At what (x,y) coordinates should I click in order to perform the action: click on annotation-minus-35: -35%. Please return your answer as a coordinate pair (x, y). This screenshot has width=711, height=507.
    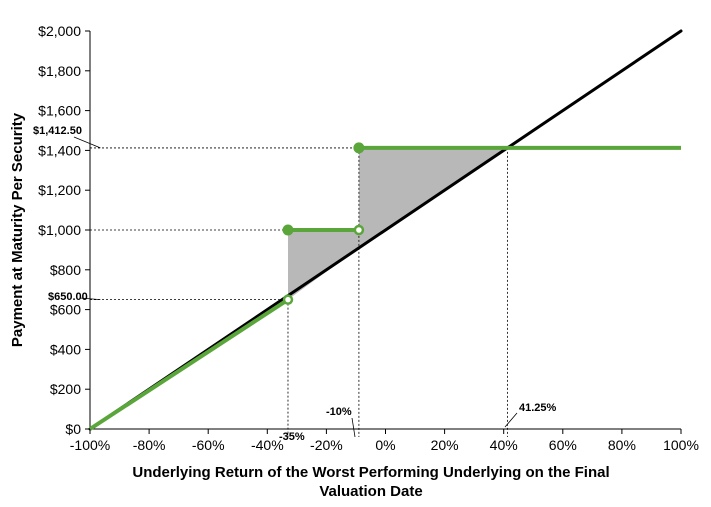
    Looking at the image, I should click on (292, 437).